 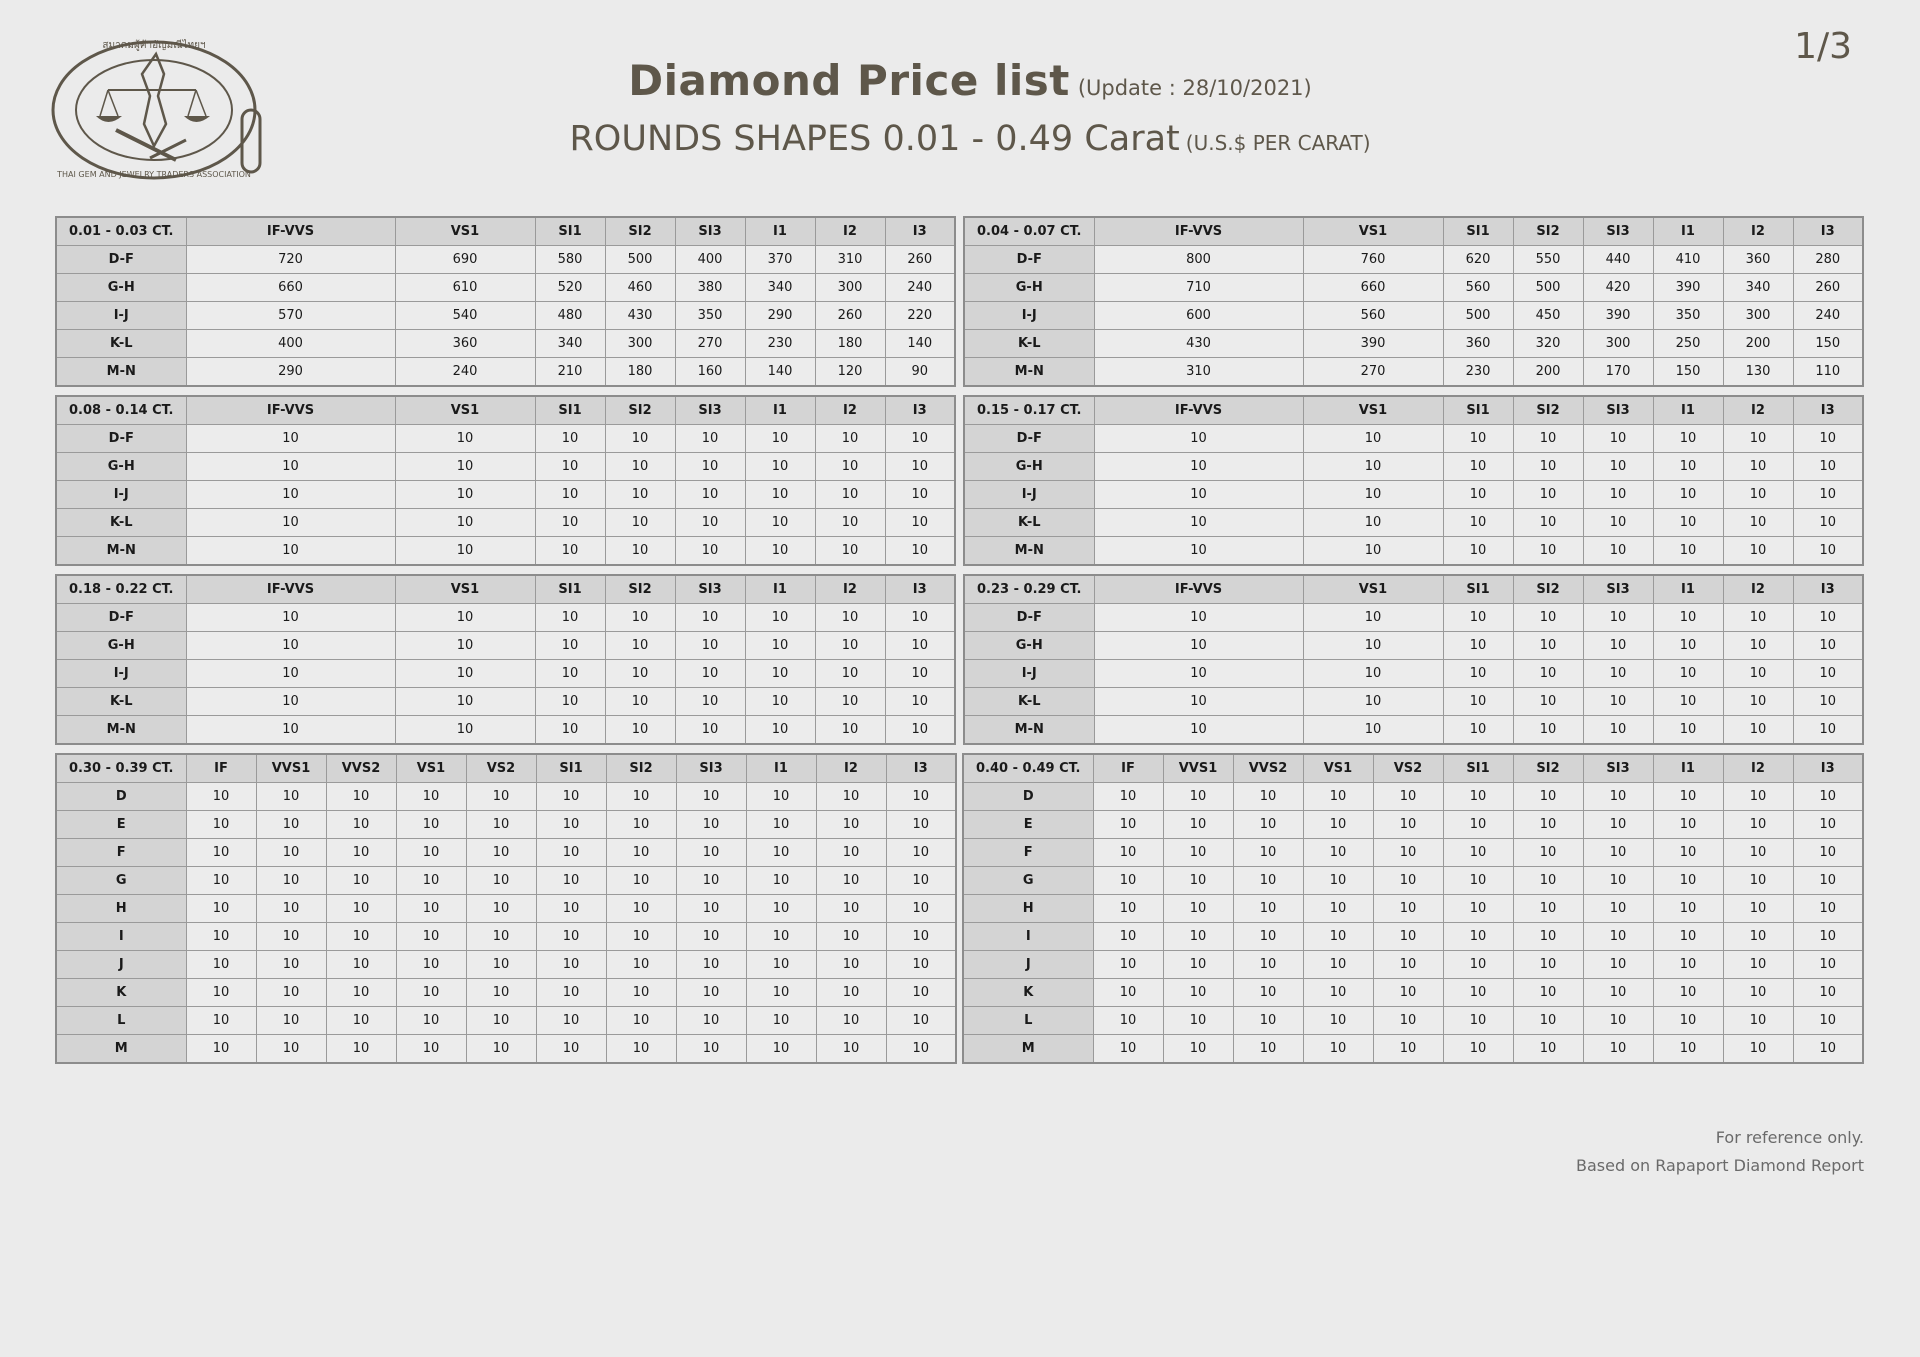 I want to click on color-grade-label: D-F, so click(x=1029, y=617).